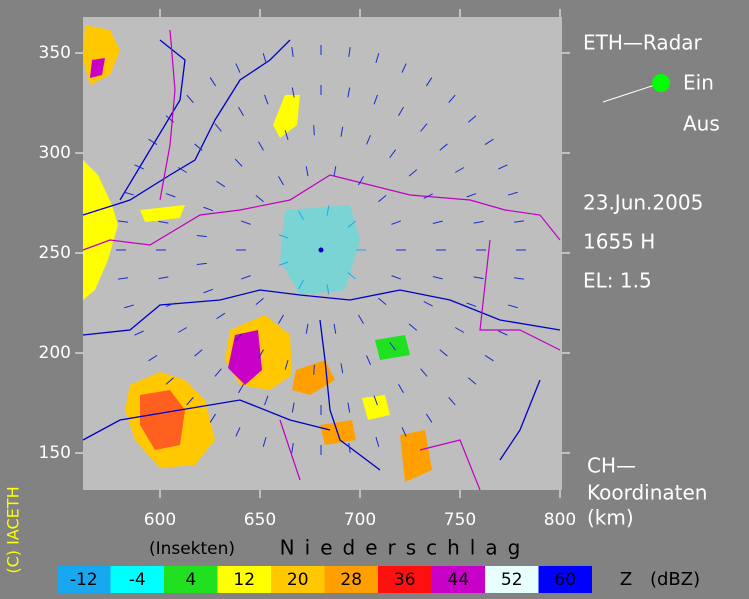 The height and width of the screenshot is (599, 749). Describe the element at coordinates (560, 520) in the screenshot. I see `x-tick-label: 800` at that location.